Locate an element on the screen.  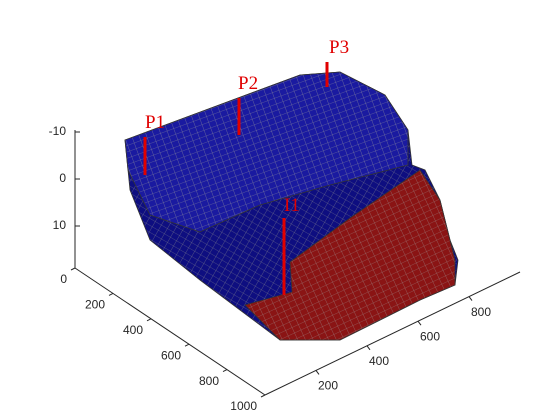
z-tick-label: 0 is located at coordinates (62, 178).